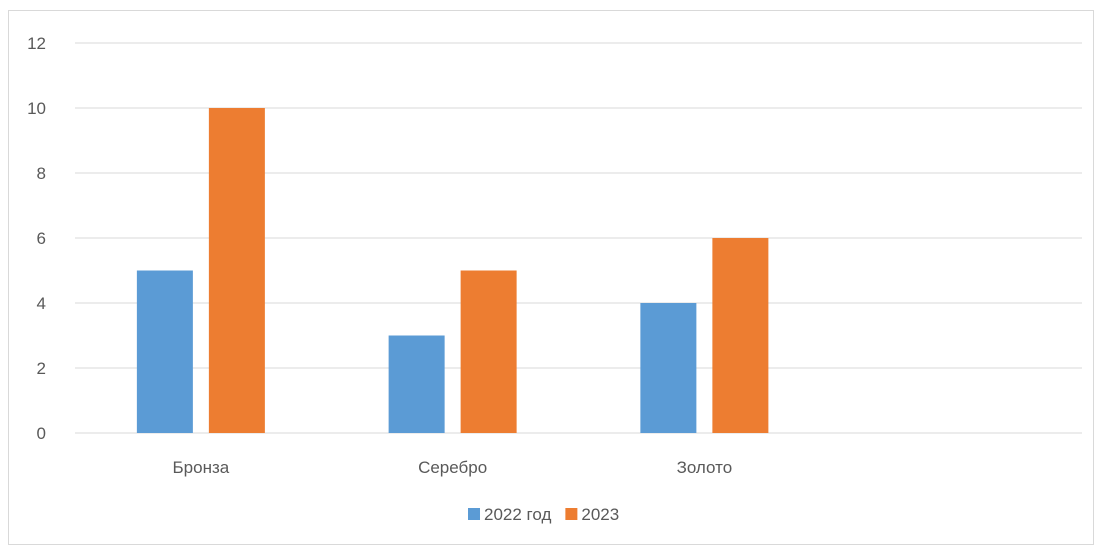 This screenshot has height=549, width=1097. I want to click on y-tick-label: 6, so click(41, 238).